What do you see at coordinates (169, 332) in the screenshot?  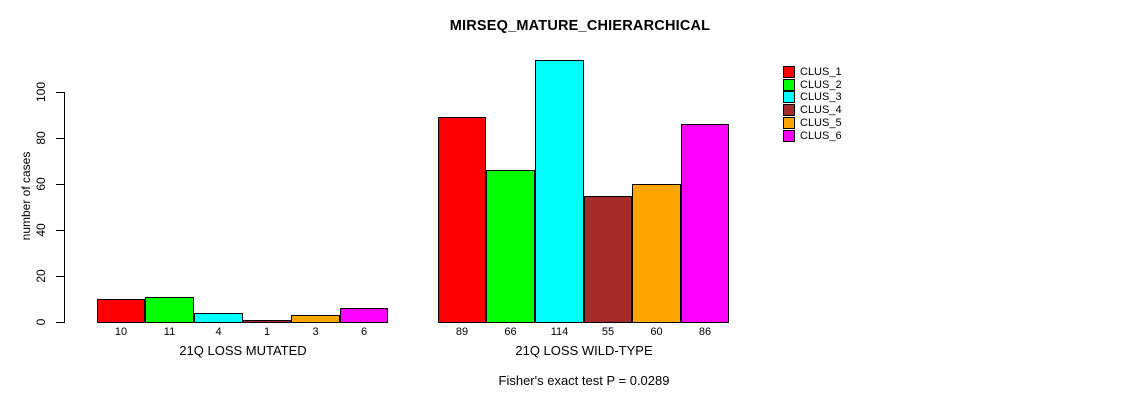 I see `bar-value-label: 11` at bounding box center [169, 332].